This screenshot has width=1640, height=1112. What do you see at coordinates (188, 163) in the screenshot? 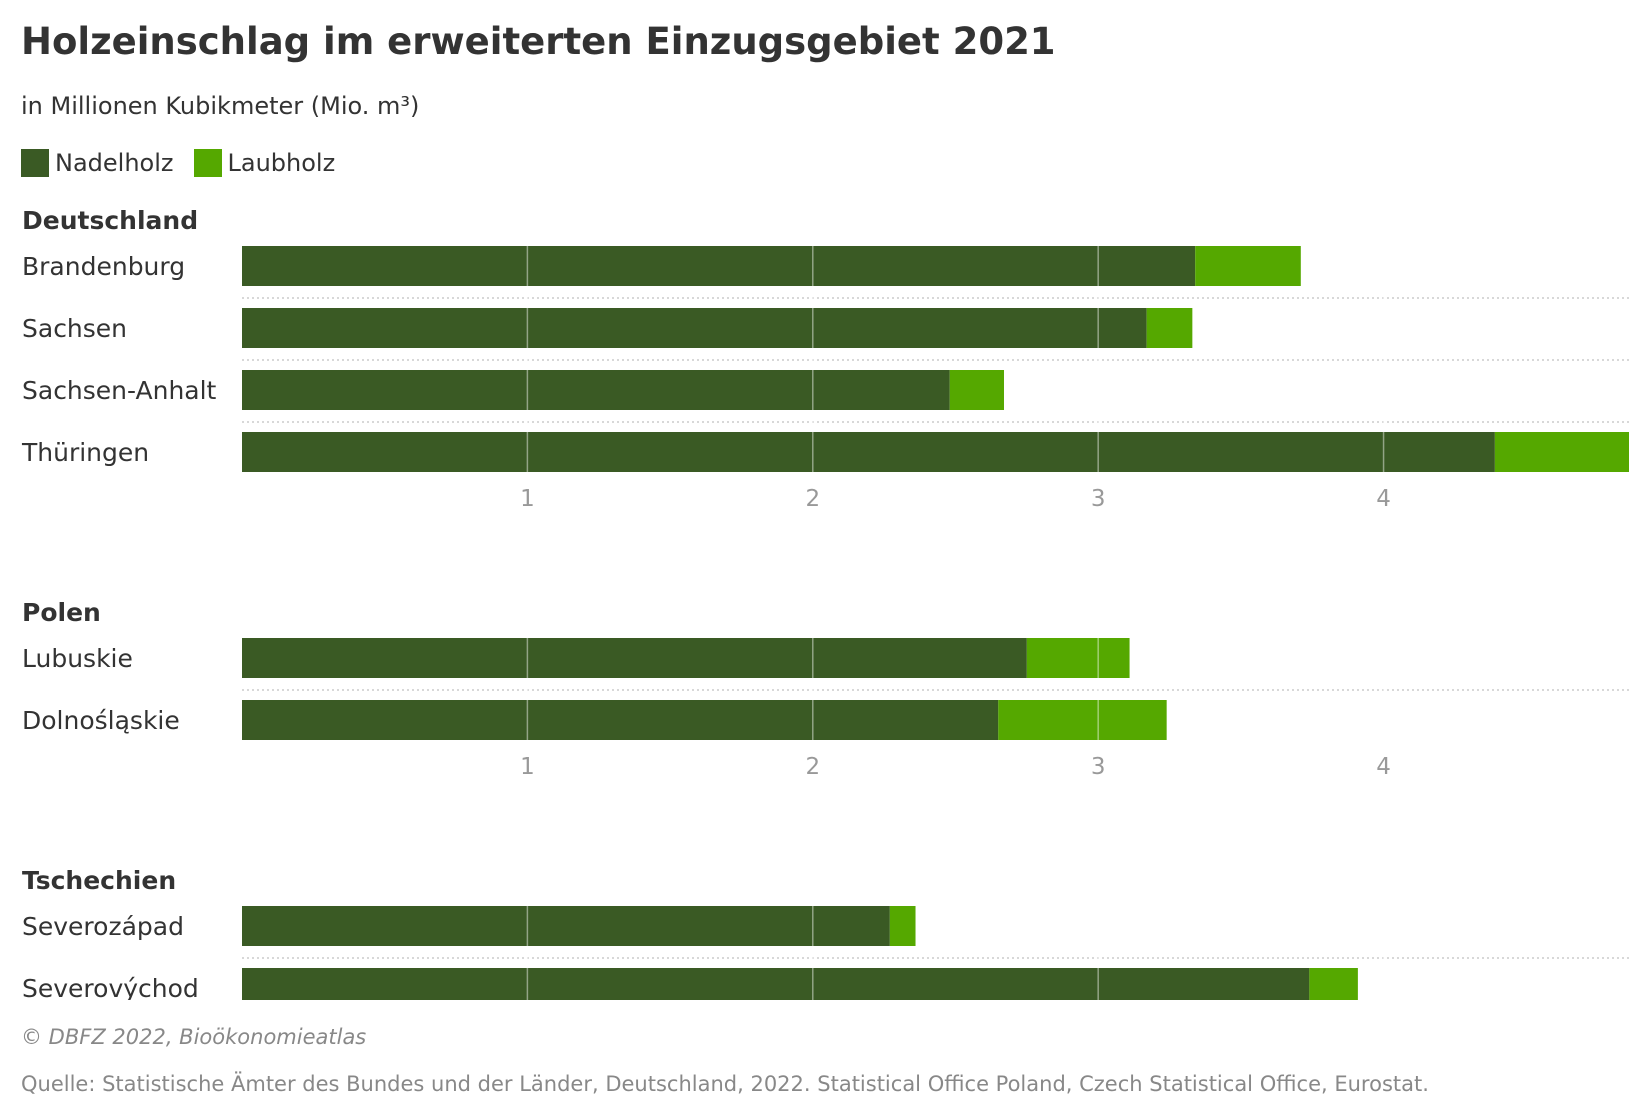
I see `legend: Nadelholz Laubholz` at bounding box center [188, 163].